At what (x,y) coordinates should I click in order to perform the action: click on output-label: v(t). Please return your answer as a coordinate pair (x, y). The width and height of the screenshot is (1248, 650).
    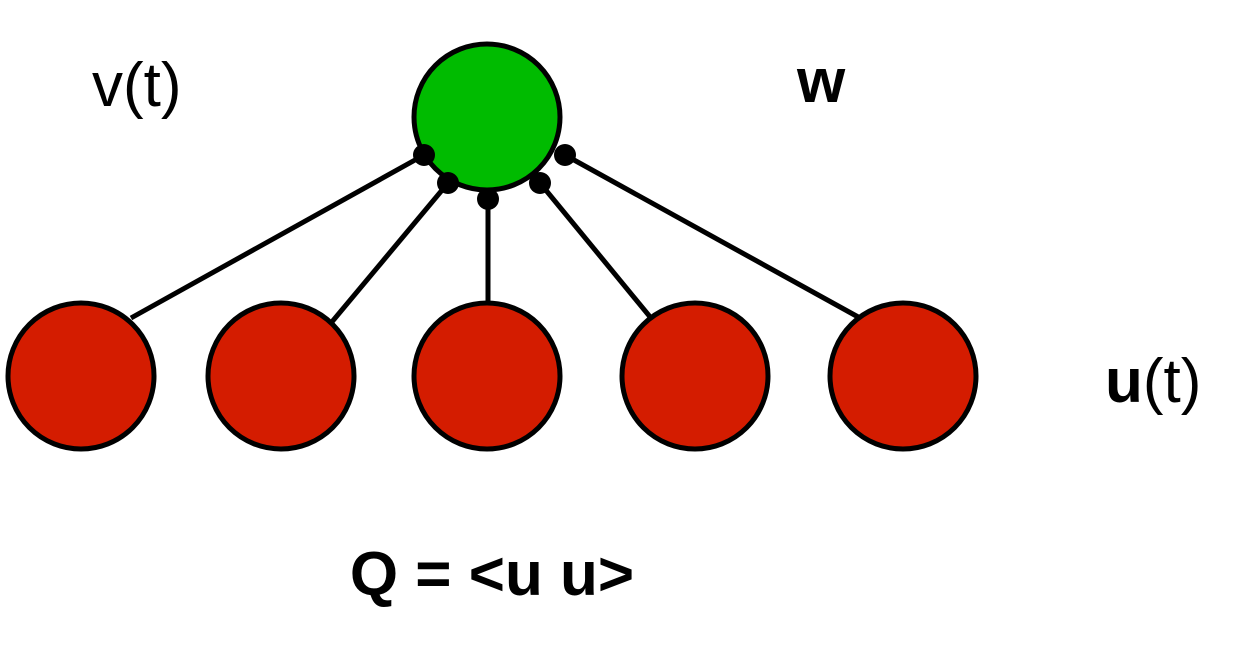
    Looking at the image, I should click on (137, 85).